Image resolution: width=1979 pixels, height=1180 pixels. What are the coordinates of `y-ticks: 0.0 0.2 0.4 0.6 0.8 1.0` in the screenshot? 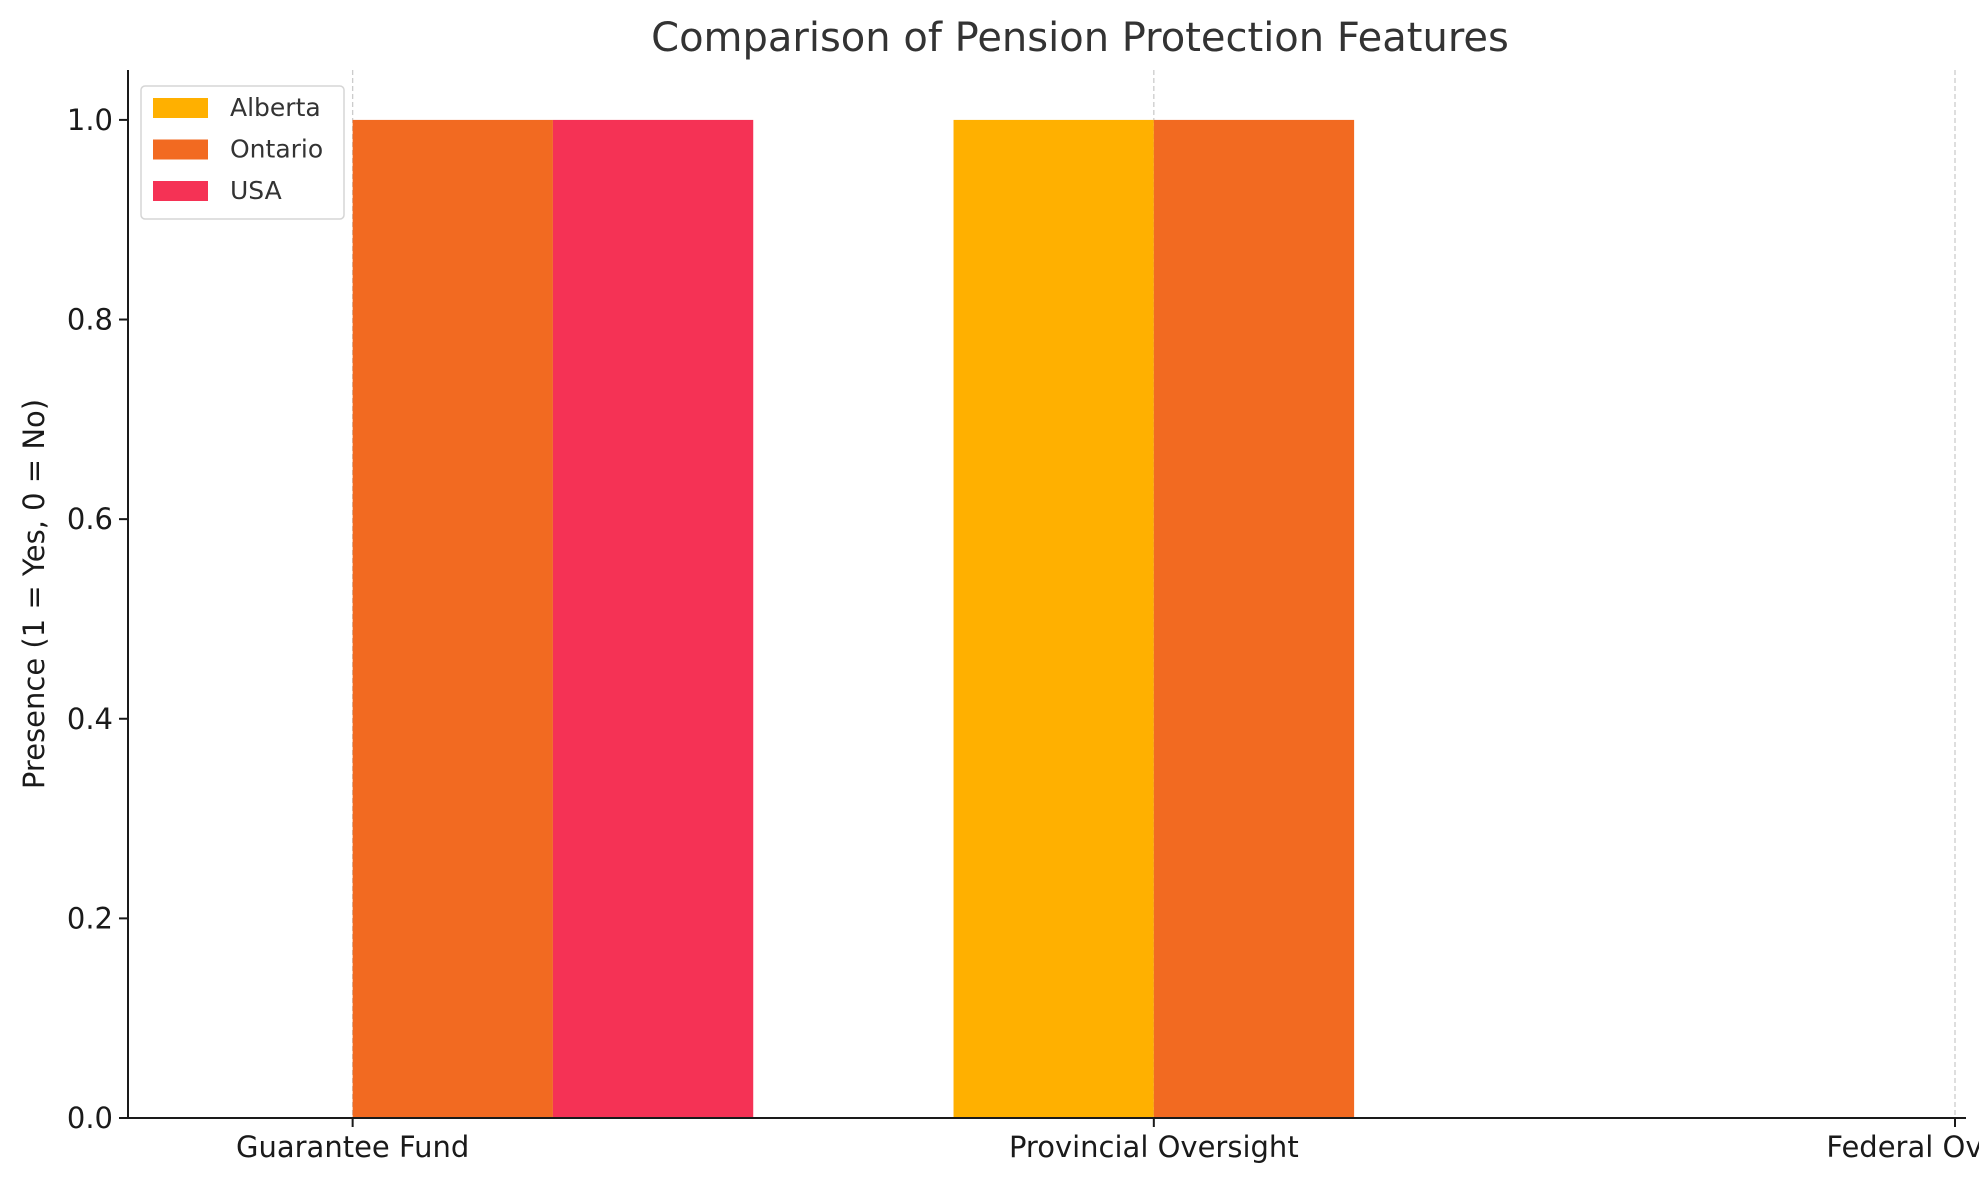 It's located at (97, 619).